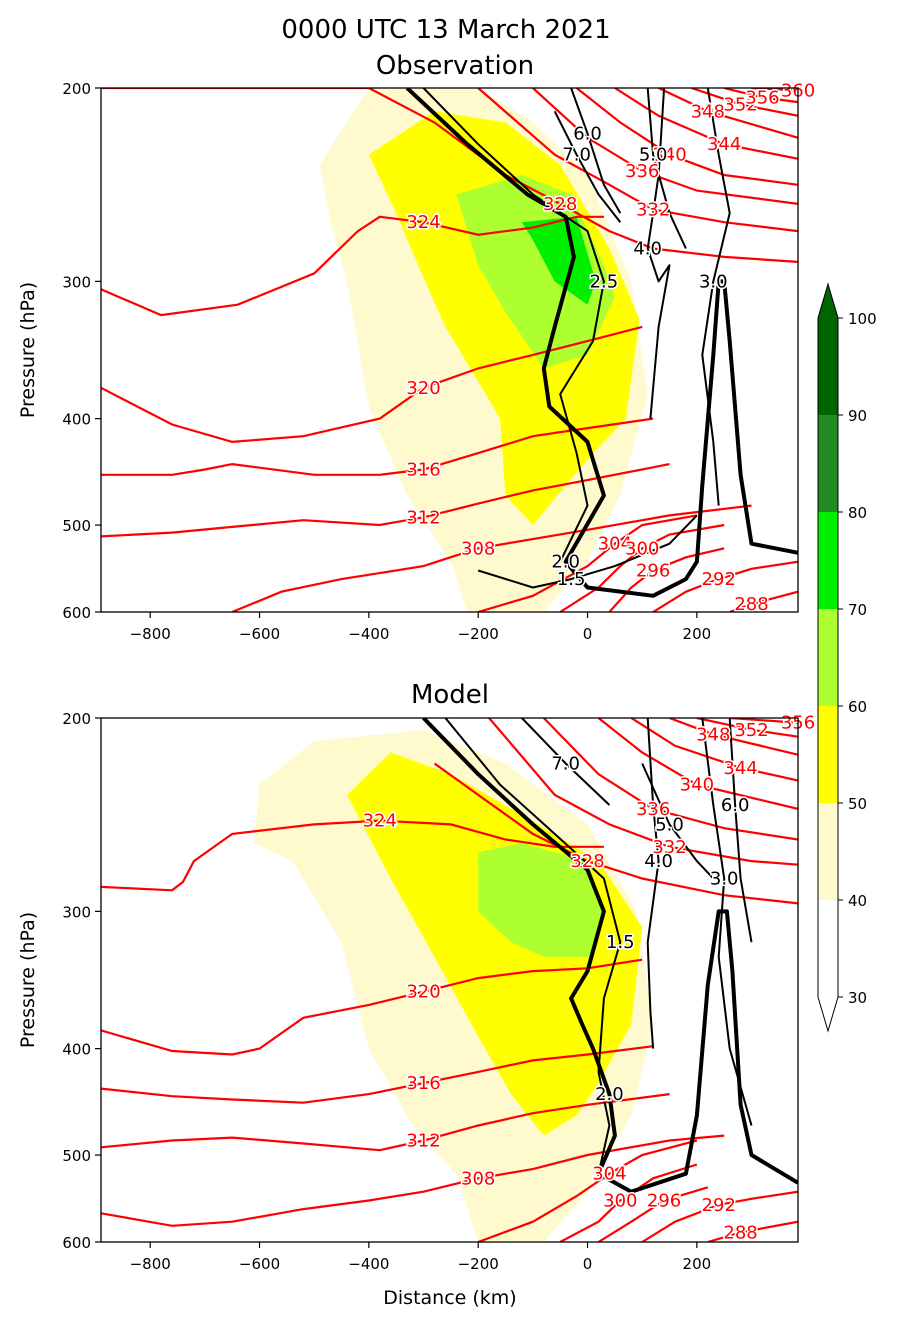  I want to click on observation-panel-title: Observation, so click(455, 66).